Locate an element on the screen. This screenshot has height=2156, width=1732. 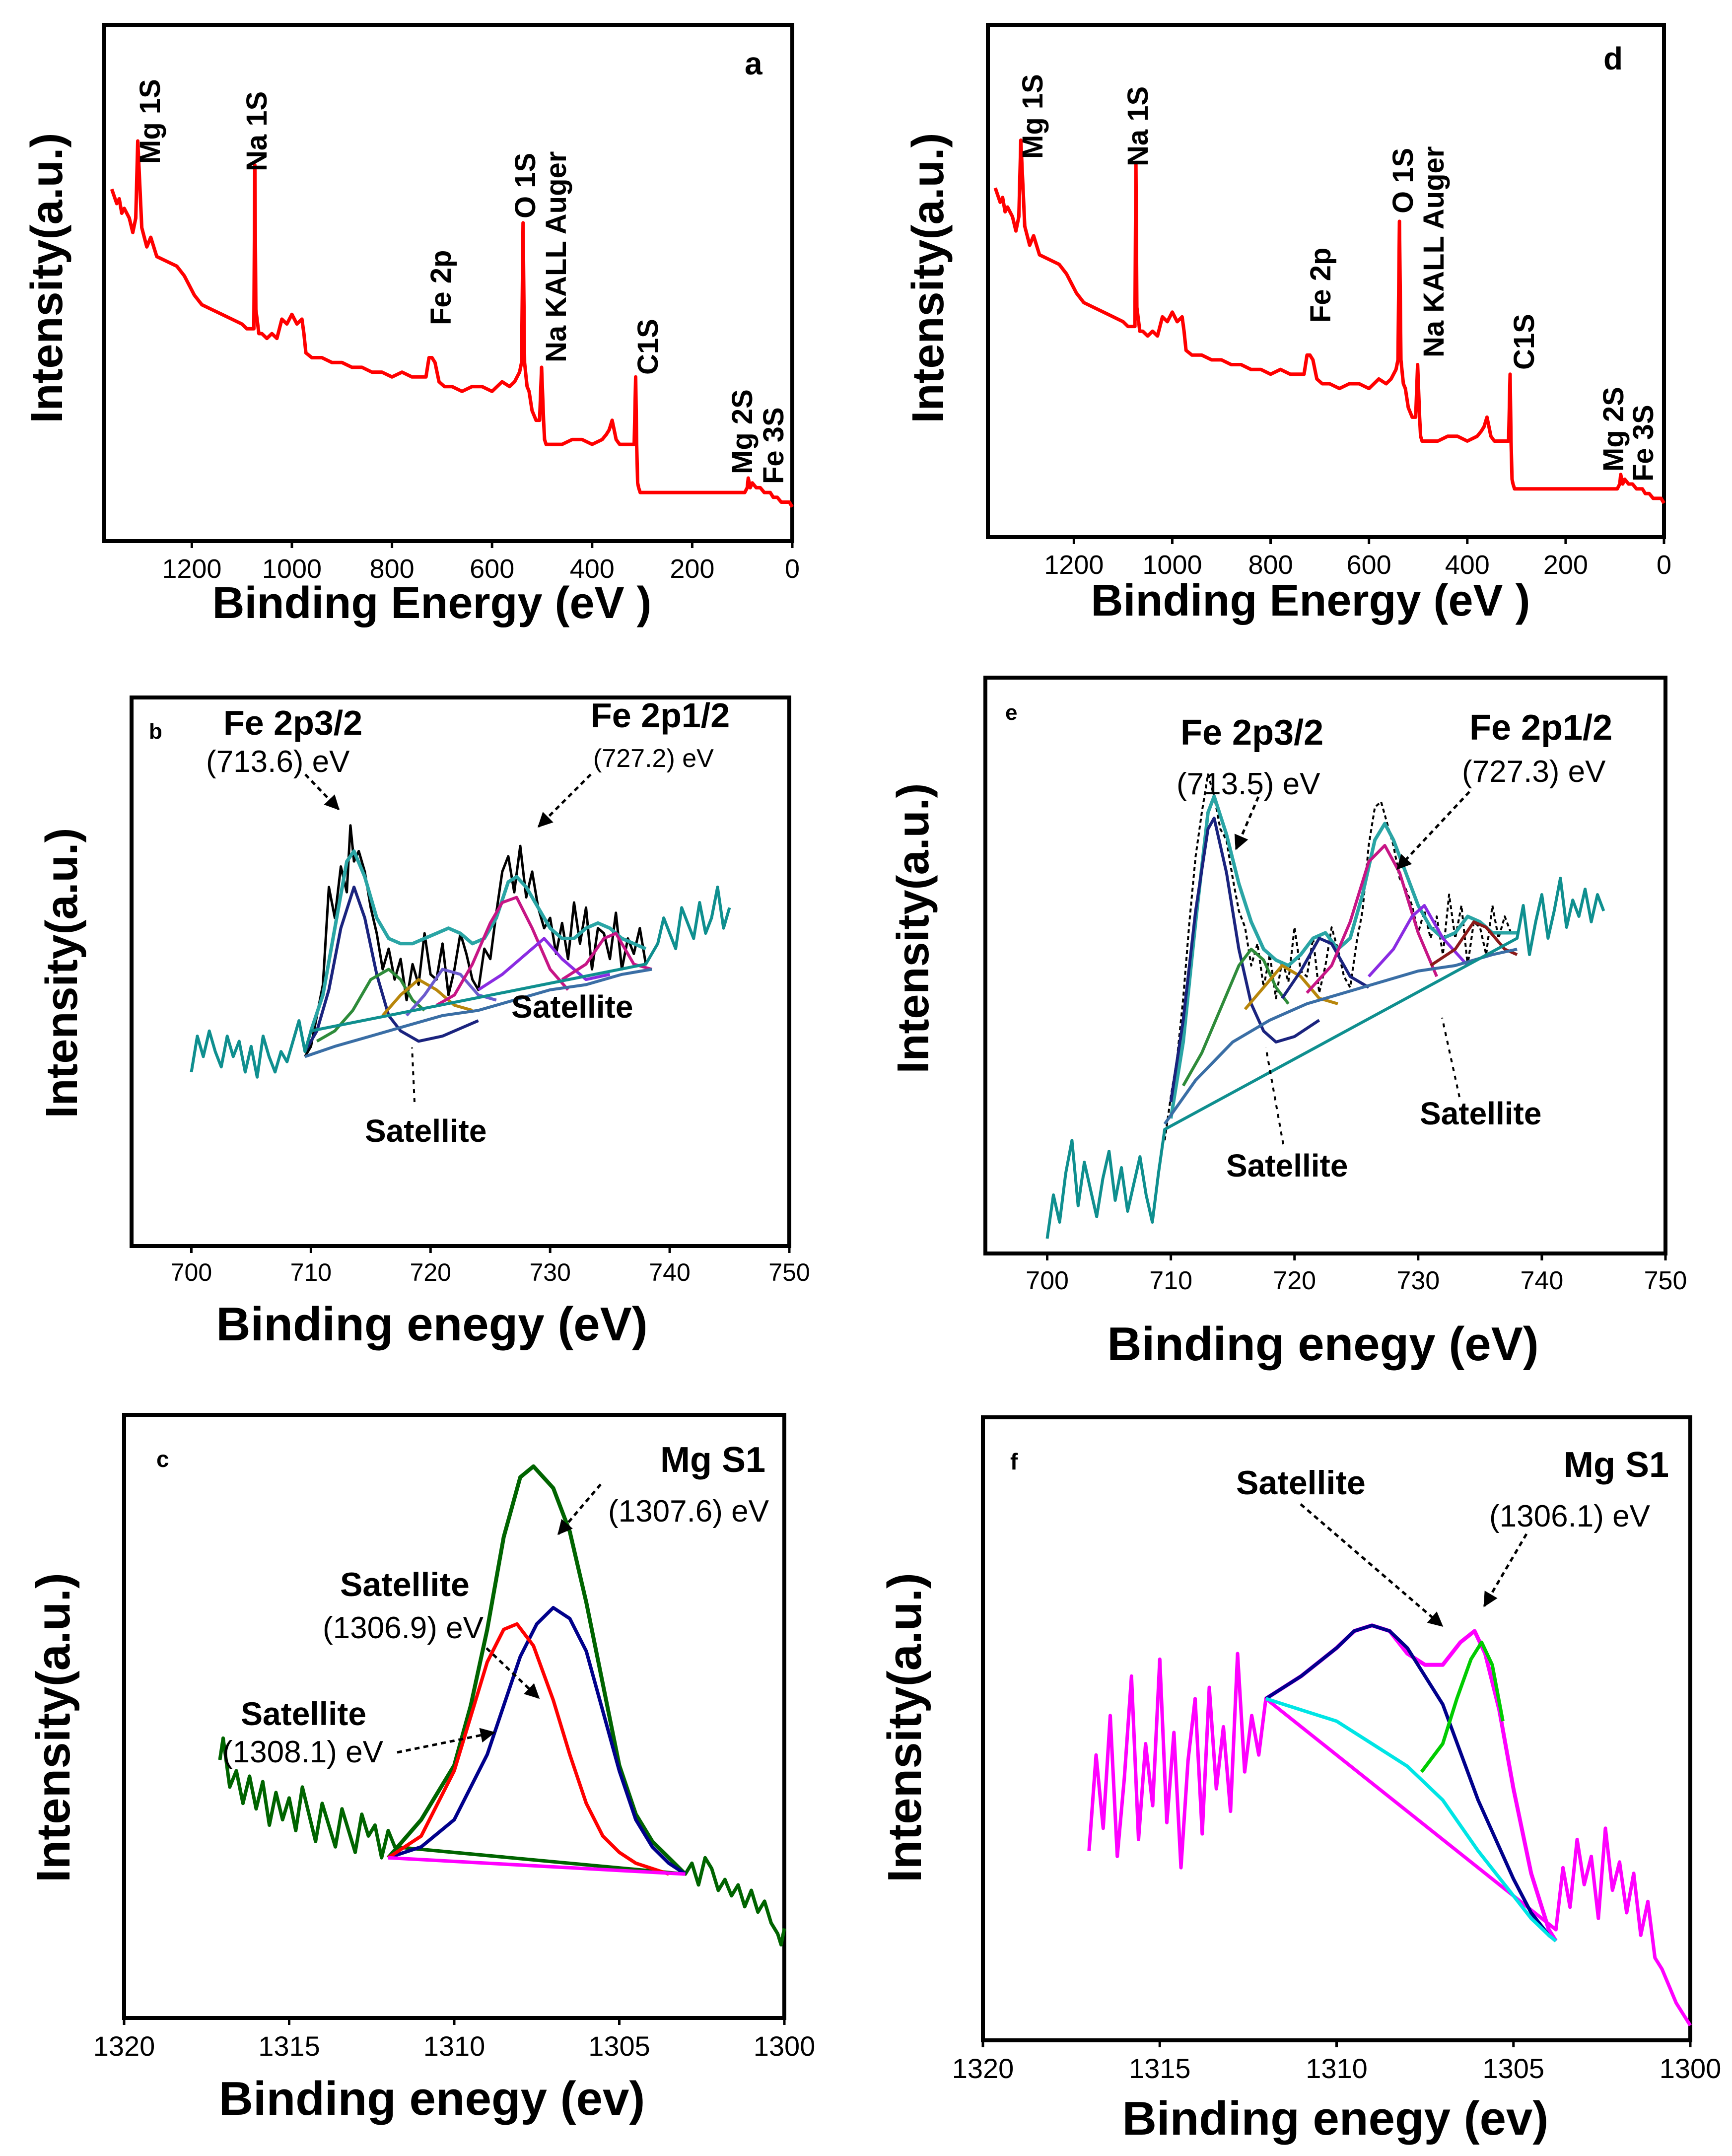
x-tick-label: 1200 is located at coordinates (191, 569).